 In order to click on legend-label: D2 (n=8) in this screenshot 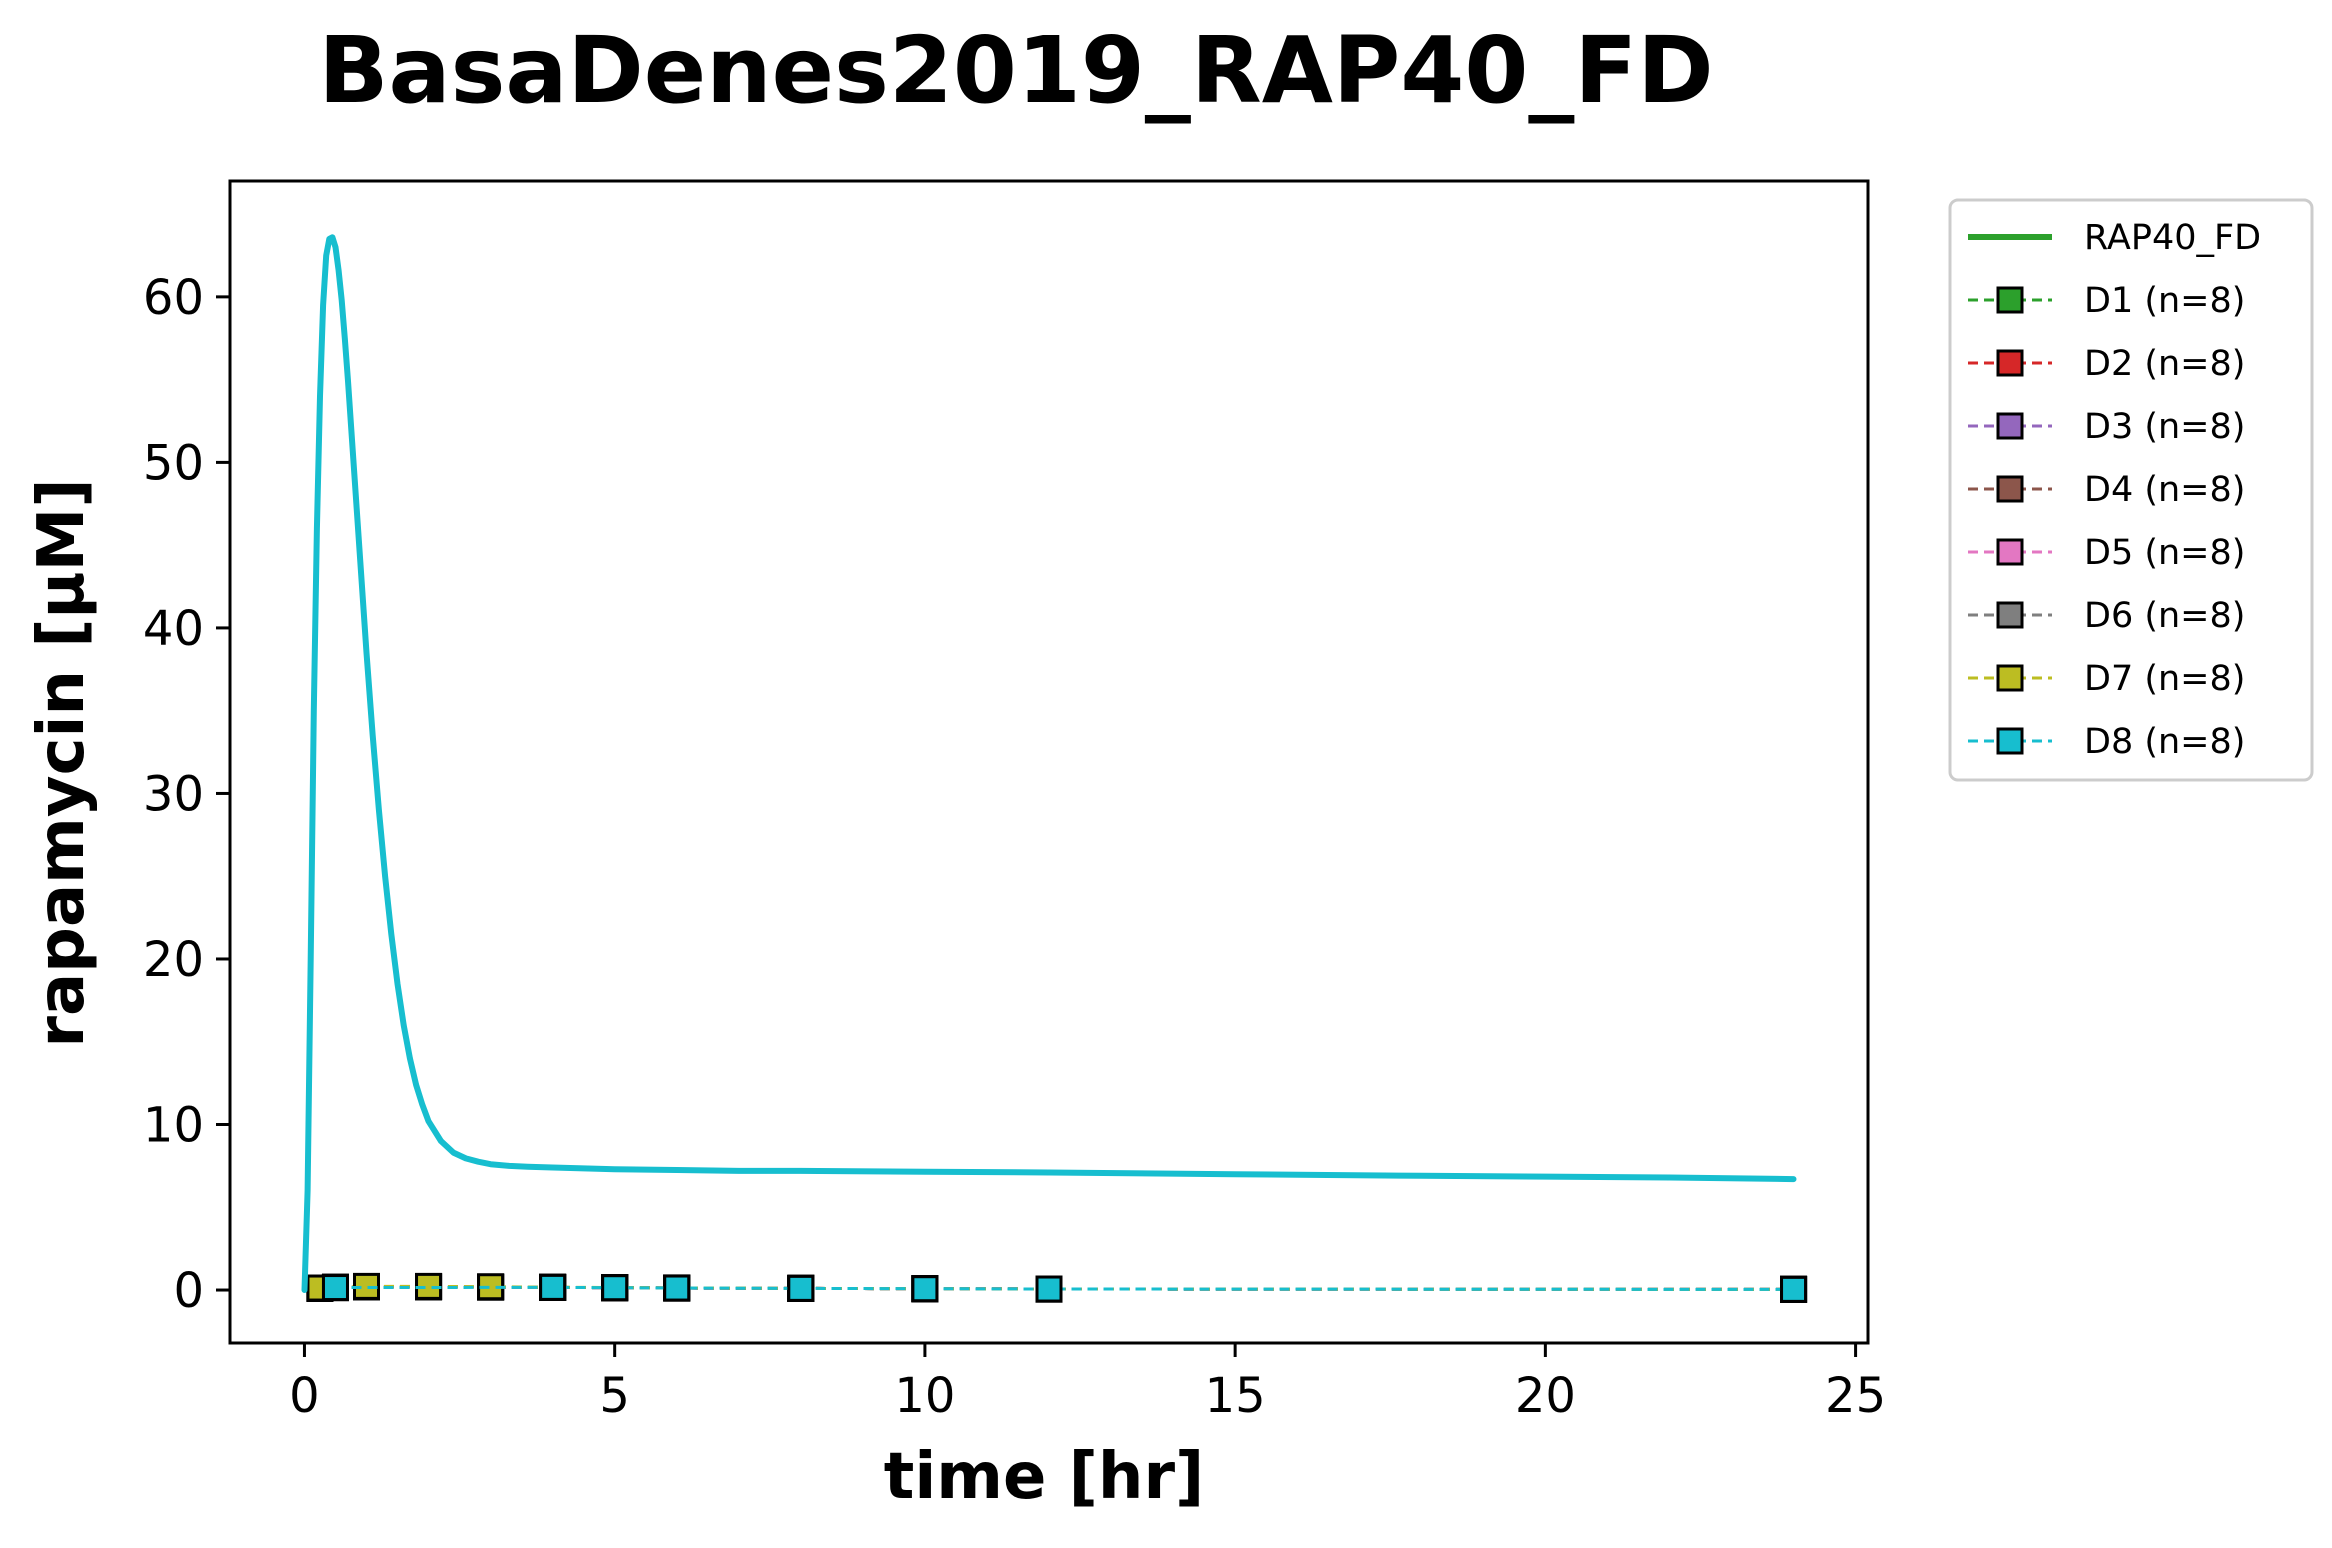, I will do `click(2164, 364)`.